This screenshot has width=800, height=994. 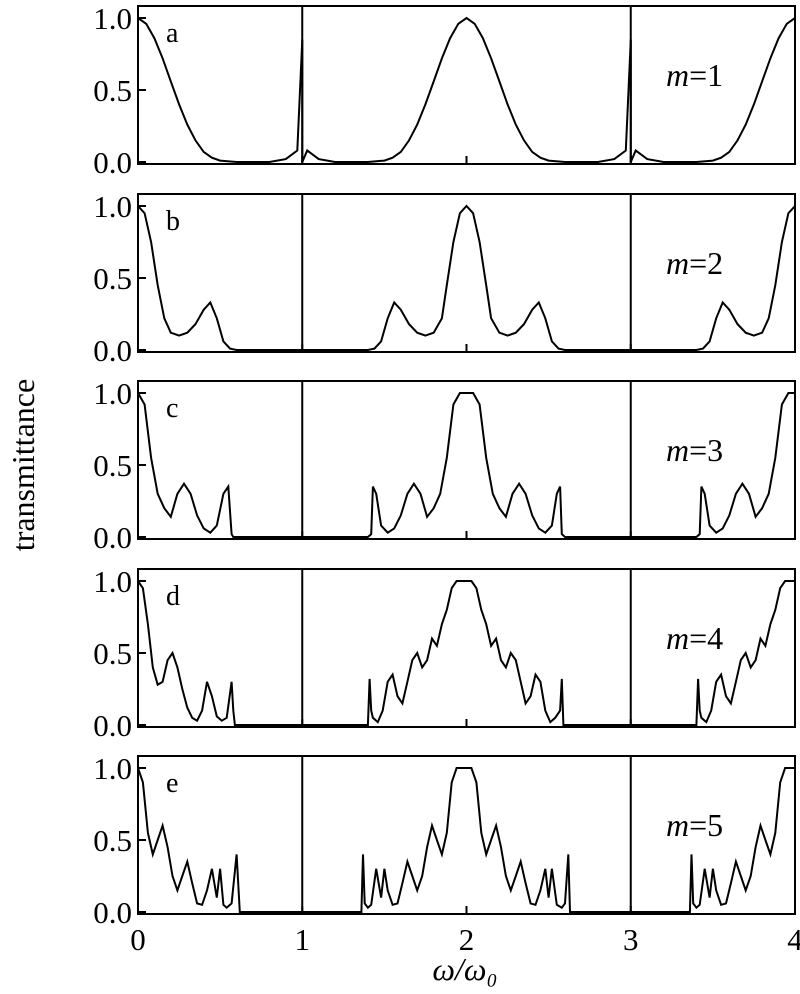 I want to click on x-tick-label: 1, so click(x=303, y=939).